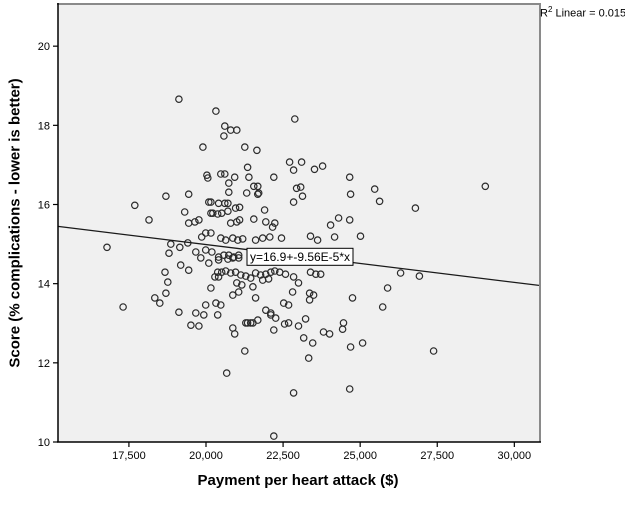 This screenshot has height=526, width=625. I want to click on x-tick-label: 25,000, so click(360, 456).